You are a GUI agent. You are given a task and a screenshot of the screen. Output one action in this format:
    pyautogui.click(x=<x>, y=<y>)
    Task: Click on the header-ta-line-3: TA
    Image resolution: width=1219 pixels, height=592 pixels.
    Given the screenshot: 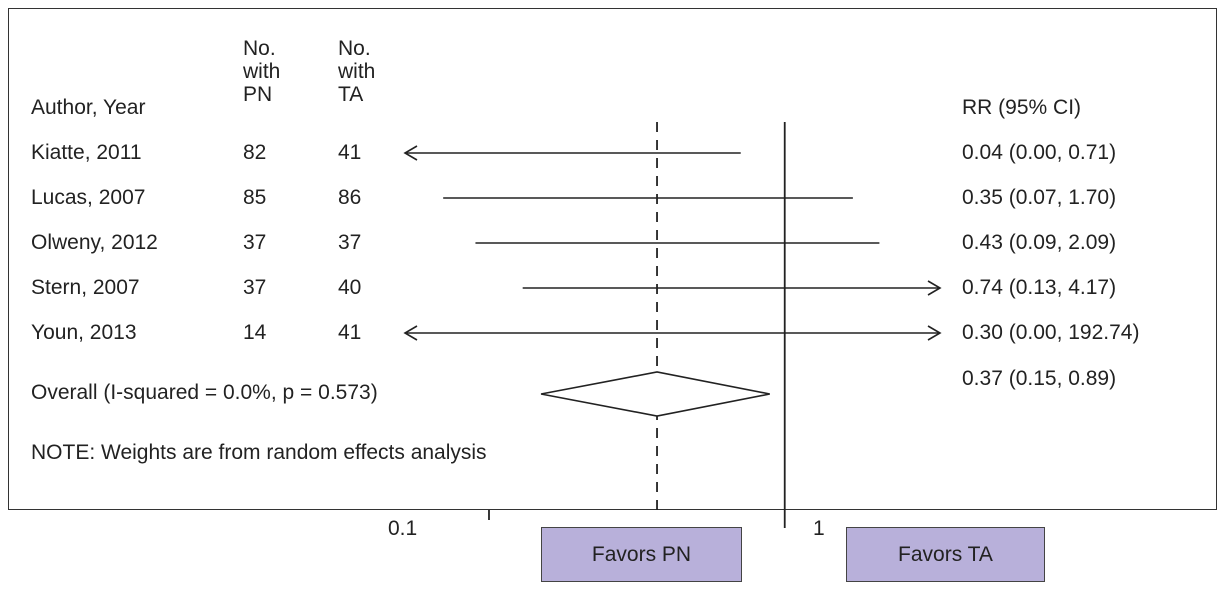 What is the action you would take?
    pyautogui.click(x=351, y=94)
    